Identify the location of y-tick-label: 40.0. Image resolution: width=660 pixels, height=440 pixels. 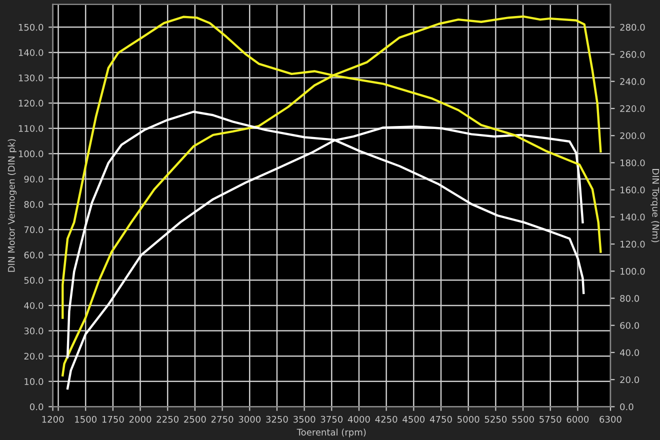
(34, 306).